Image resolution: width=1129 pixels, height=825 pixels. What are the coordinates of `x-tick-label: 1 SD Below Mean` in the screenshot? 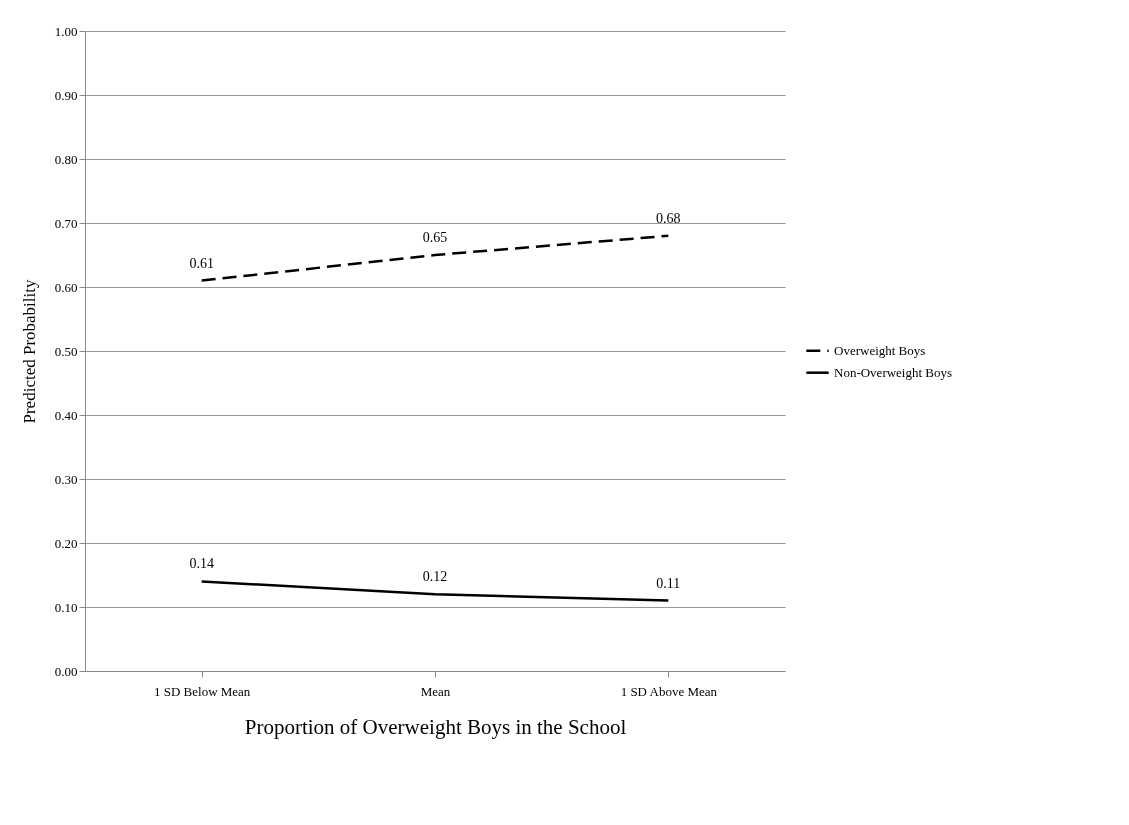 It's located at (202, 691).